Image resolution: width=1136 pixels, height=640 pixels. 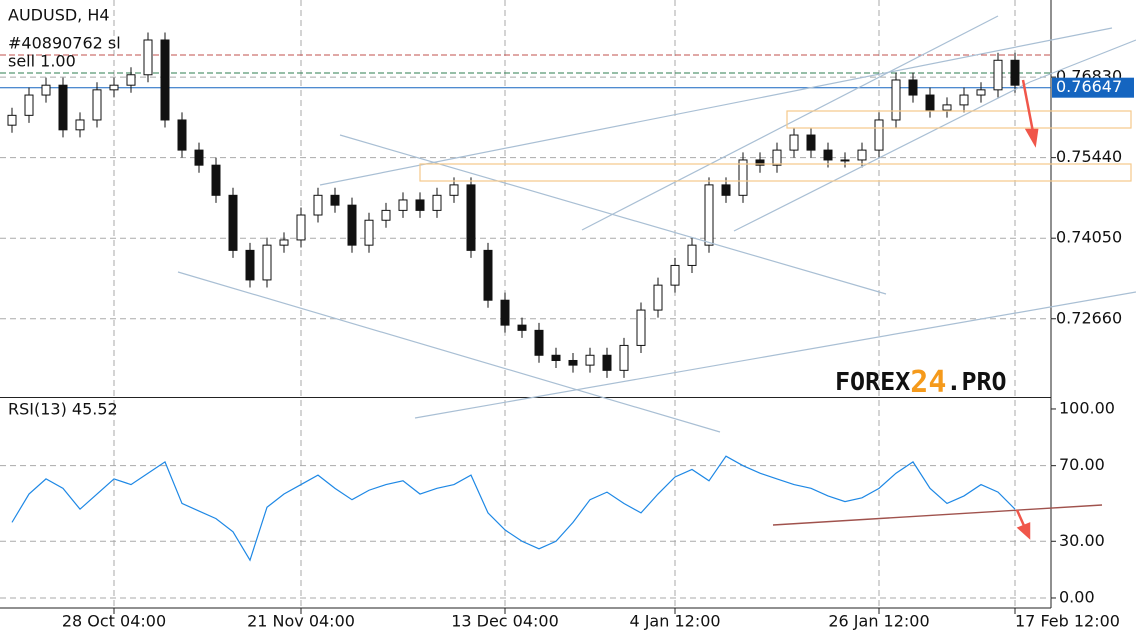 I want to click on annotation: #40890762 sl, so click(x=64, y=43).